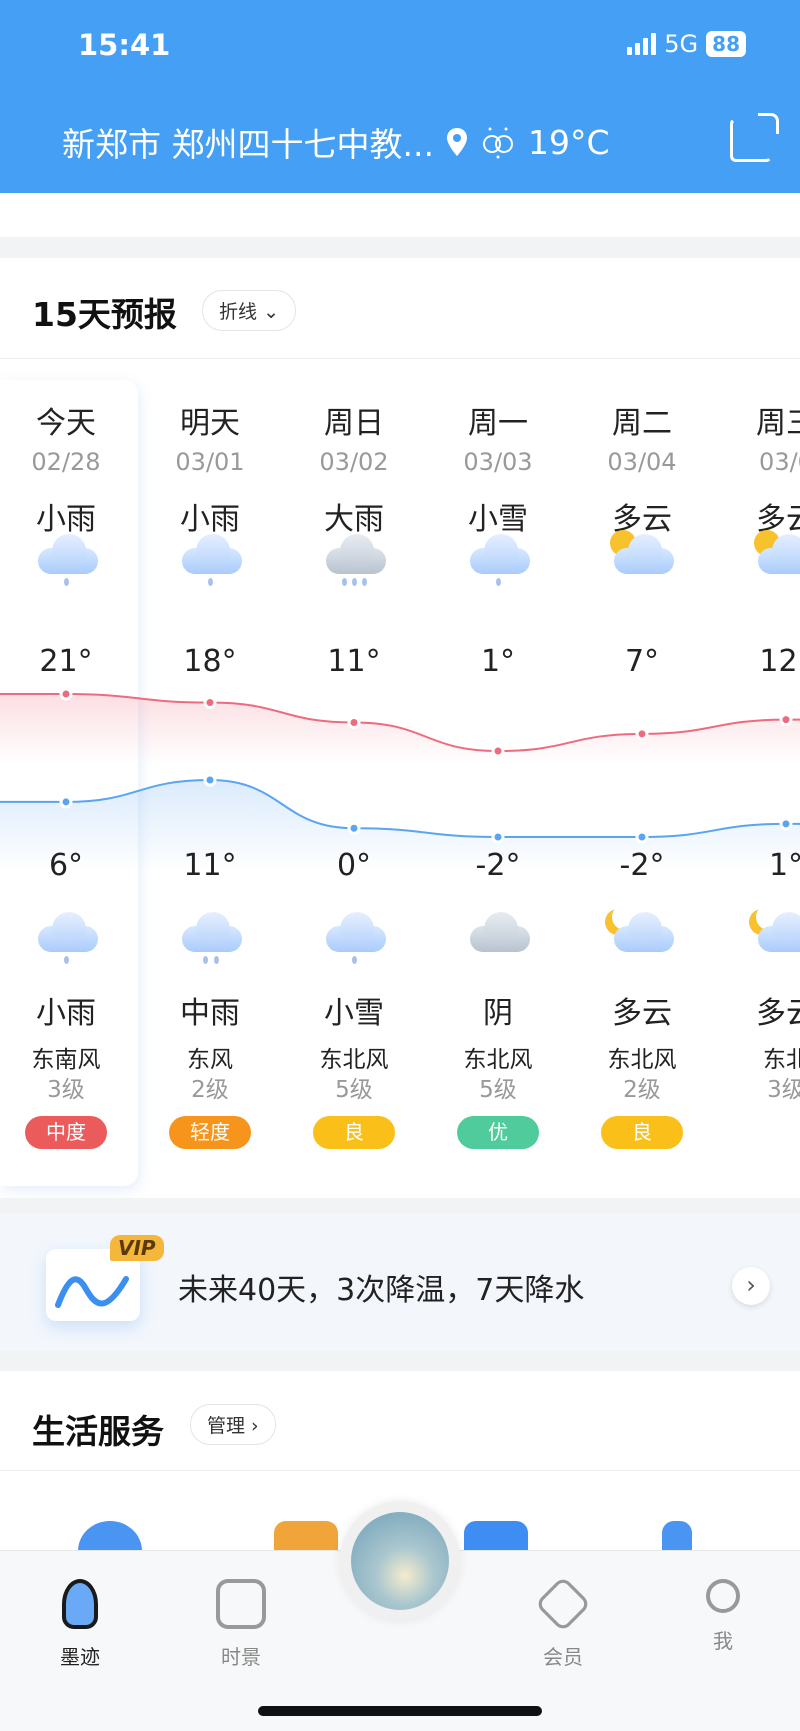  What do you see at coordinates (779, 661) in the screenshot?
I see `high-temp: 12°` at bounding box center [779, 661].